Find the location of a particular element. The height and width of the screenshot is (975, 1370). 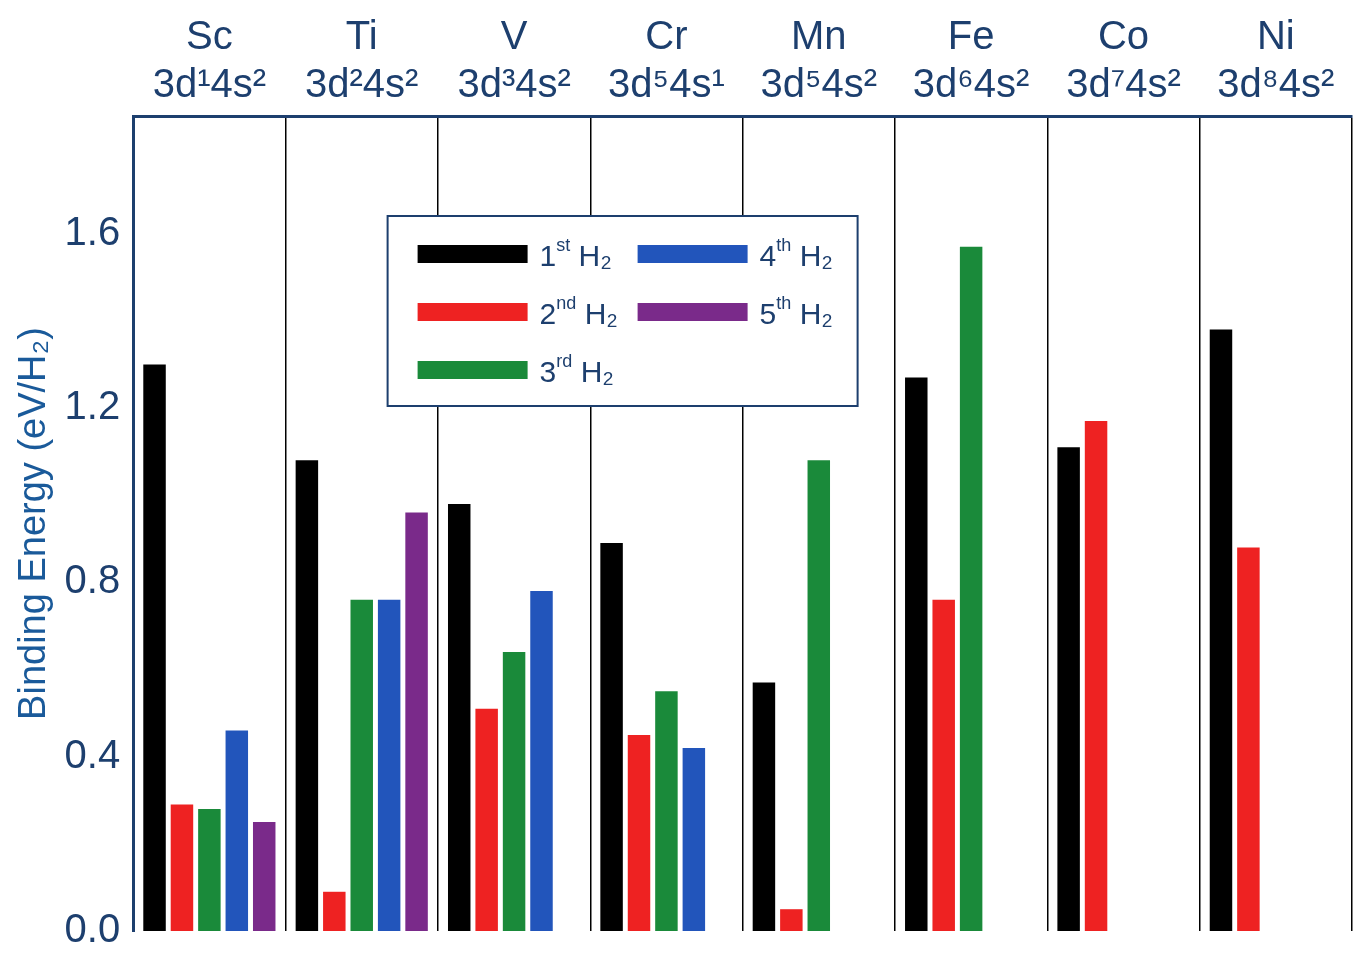

x-tick-label: Cr 3d⁵4s¹ is located at coordinates (666, 59).